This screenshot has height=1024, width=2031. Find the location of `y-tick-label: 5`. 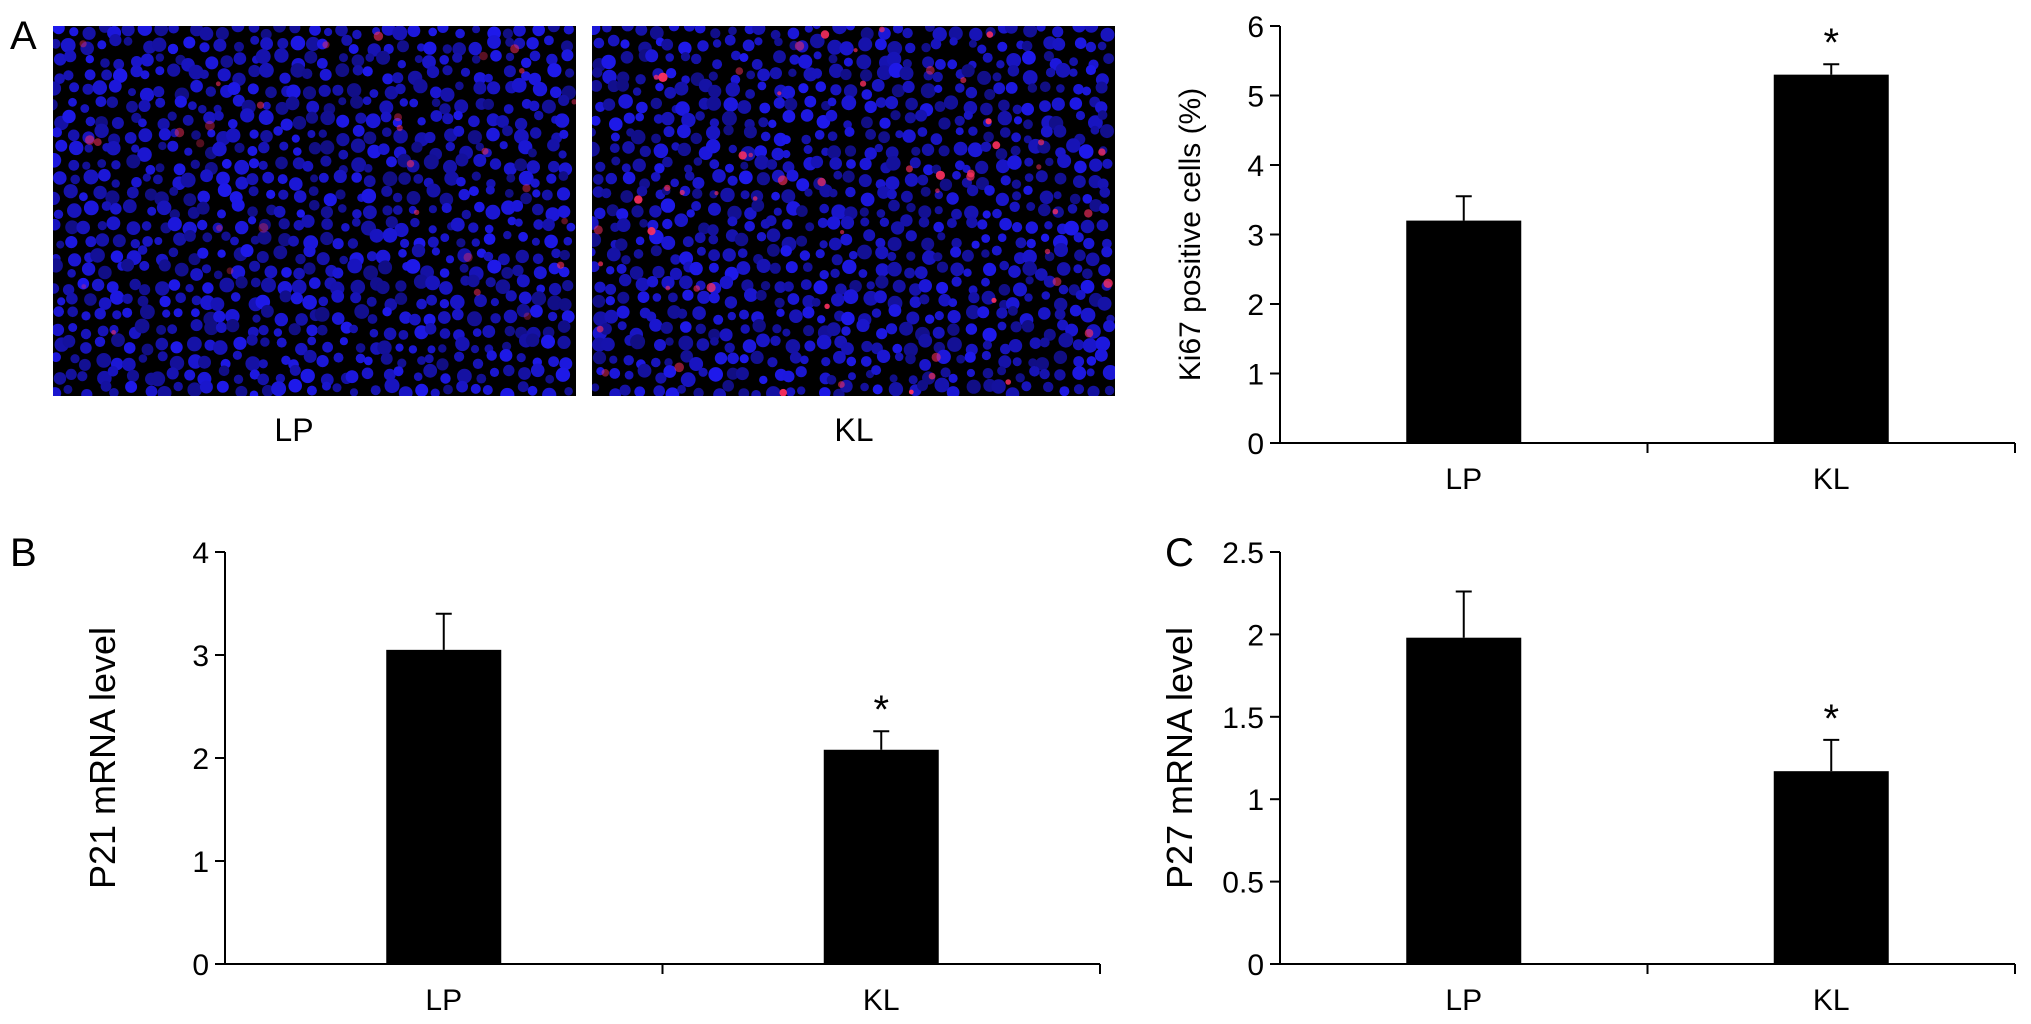

y-tick-label: 5 is located at coordinates (1255, 97).